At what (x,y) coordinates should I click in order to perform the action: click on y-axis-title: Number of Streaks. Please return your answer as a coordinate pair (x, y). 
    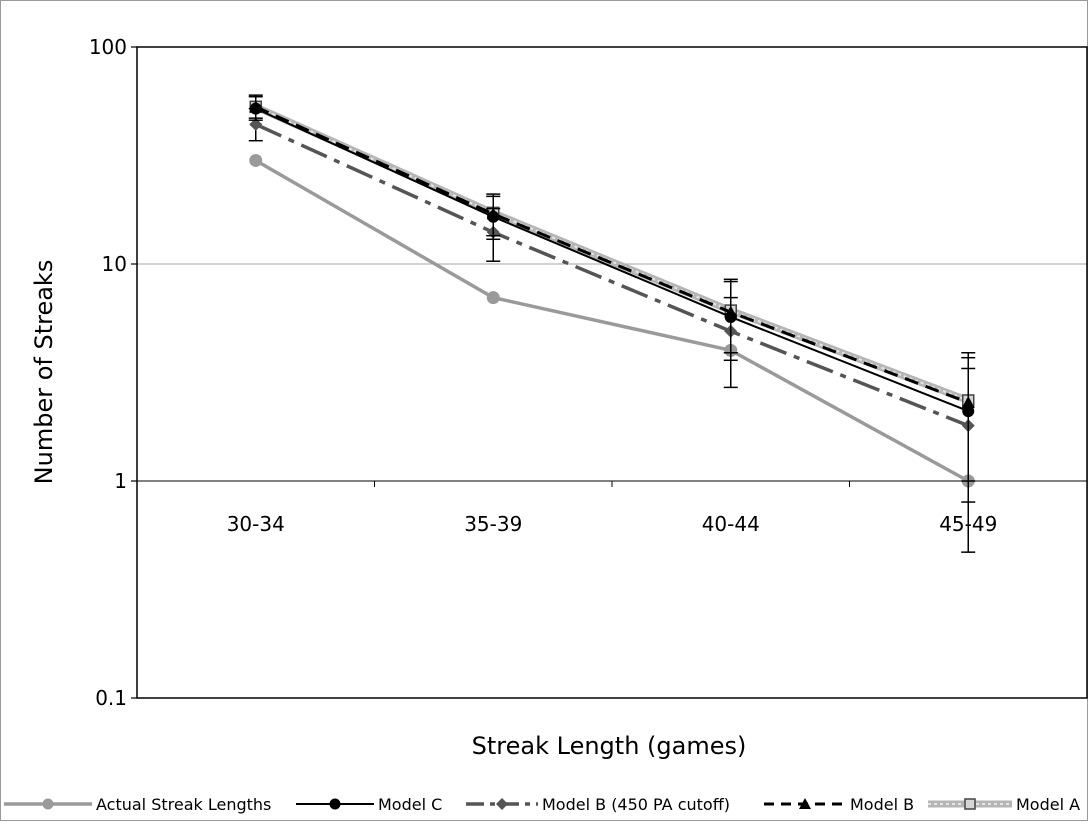
    Looking at the image, I should click on (44, 372).